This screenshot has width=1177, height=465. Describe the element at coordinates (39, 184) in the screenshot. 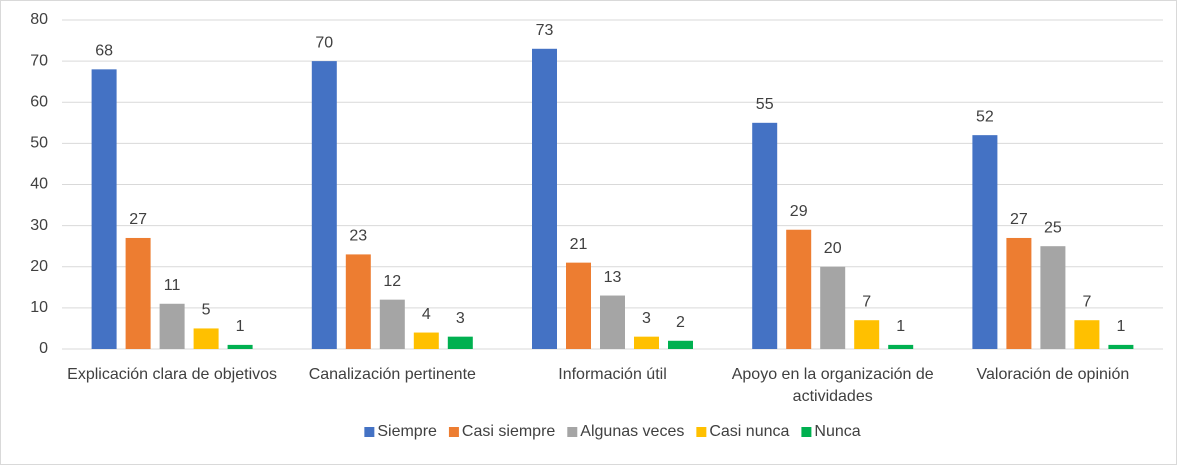

I see `y-tick-label: 40` at that location.